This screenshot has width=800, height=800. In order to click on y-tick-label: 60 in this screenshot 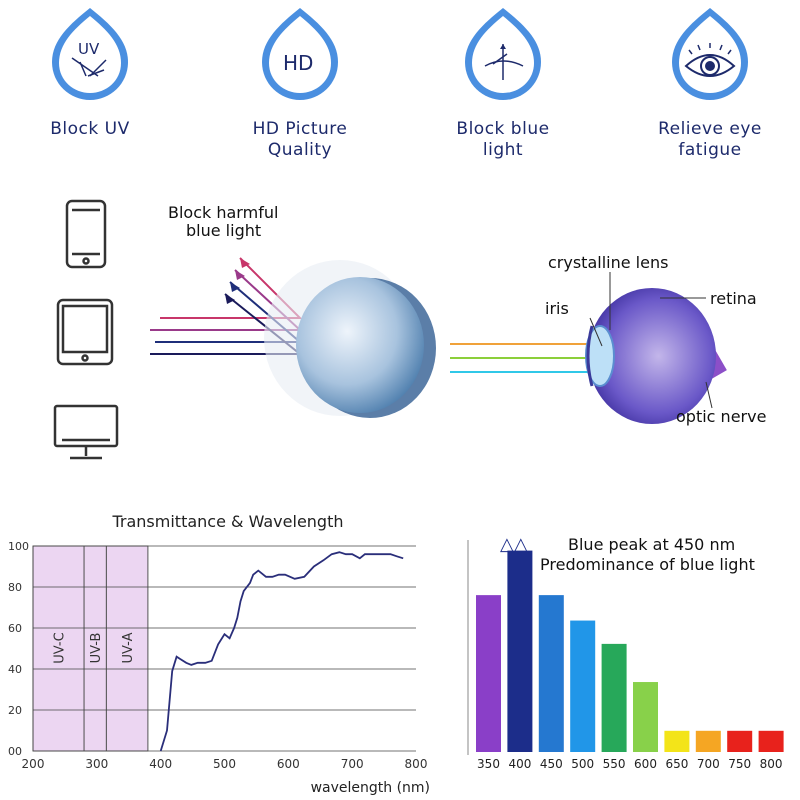, I will do `click(15, 628)`.